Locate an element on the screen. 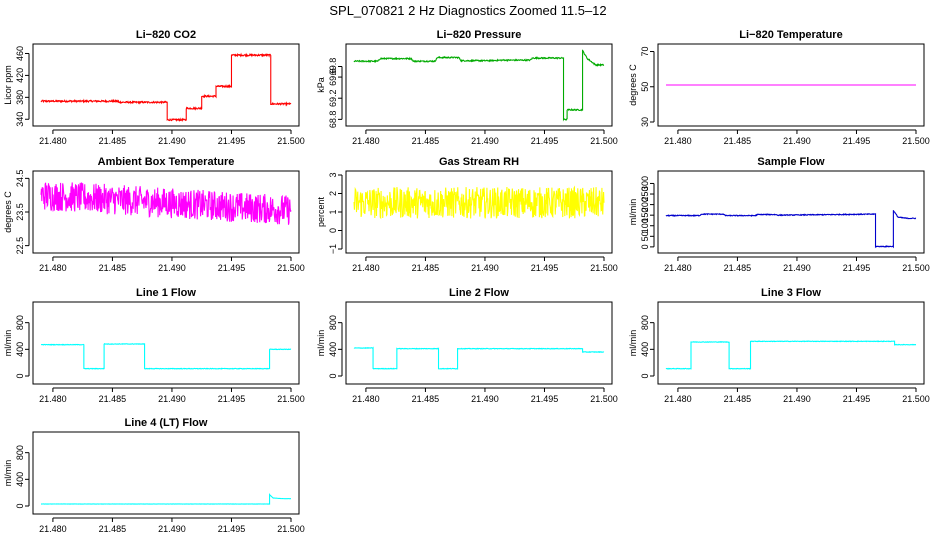  panel-title: Sample Flow is located at coordinates (791, 162).